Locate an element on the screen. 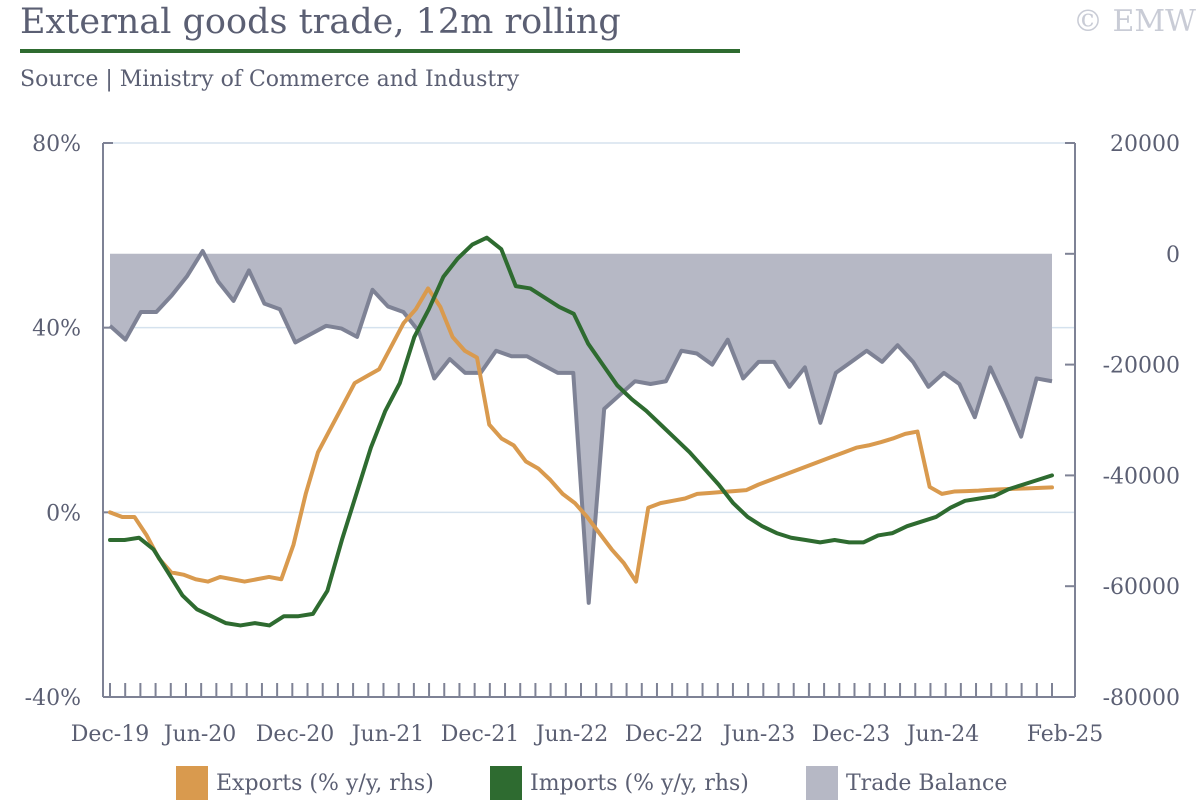 This screenshot has height=800, width=1200. x-tick-label: Jun-22 is located at coordinates (571, 734).